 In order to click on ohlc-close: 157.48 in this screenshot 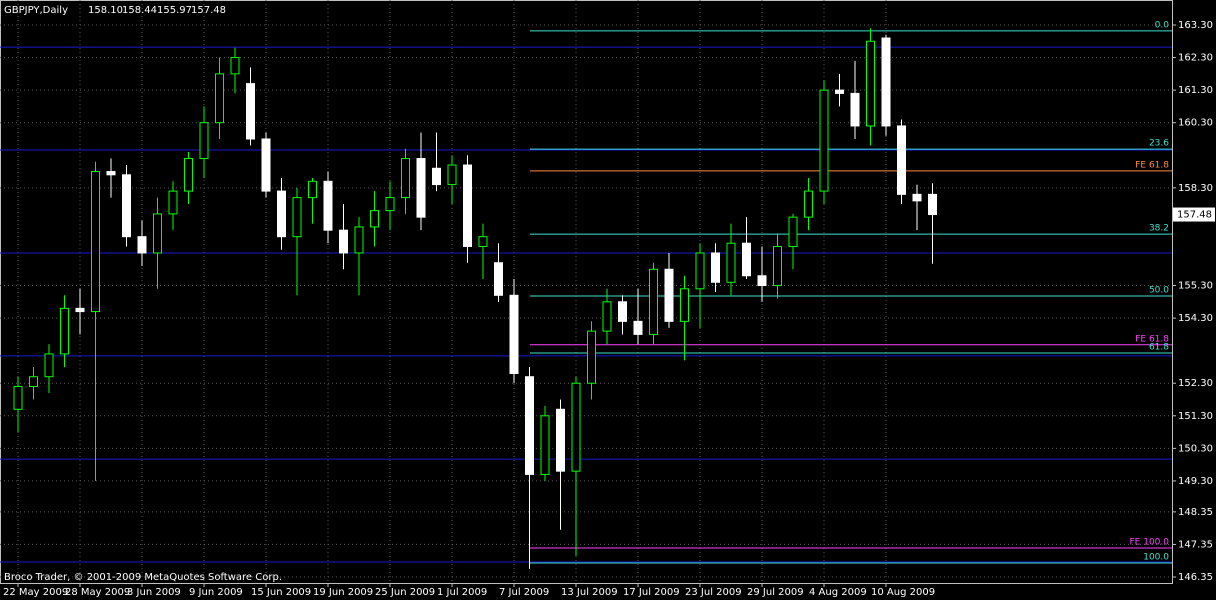, I will do `click(208, 10)`.